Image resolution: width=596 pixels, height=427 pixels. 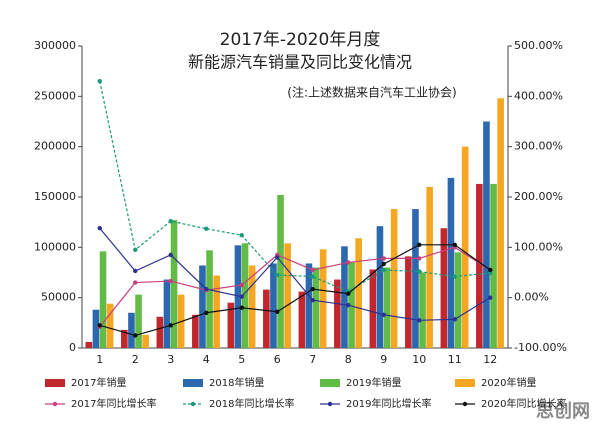 I want to click on y2-tick-label: -100.00%, so click(x=540, y=347).